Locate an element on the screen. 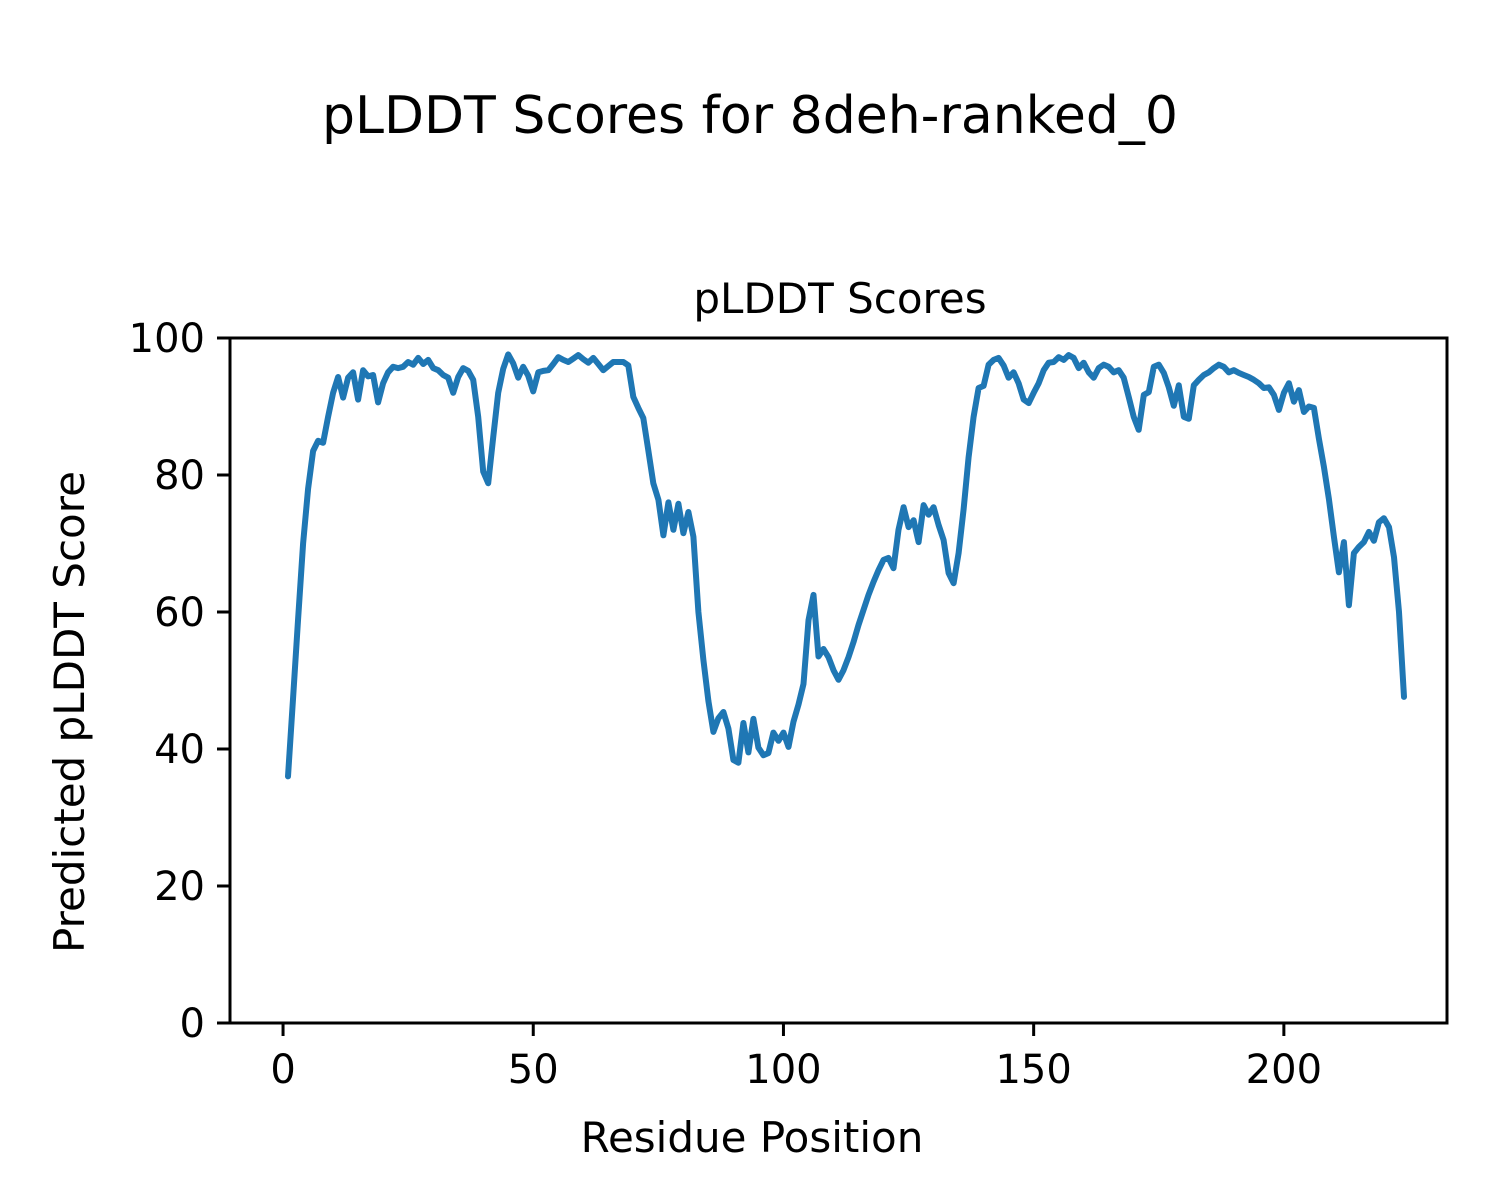 The height and width of the screenshot is (1200, 1500). x-axis-ticks: 0 50 100 150 200 is located at coordinates (796, 1058).